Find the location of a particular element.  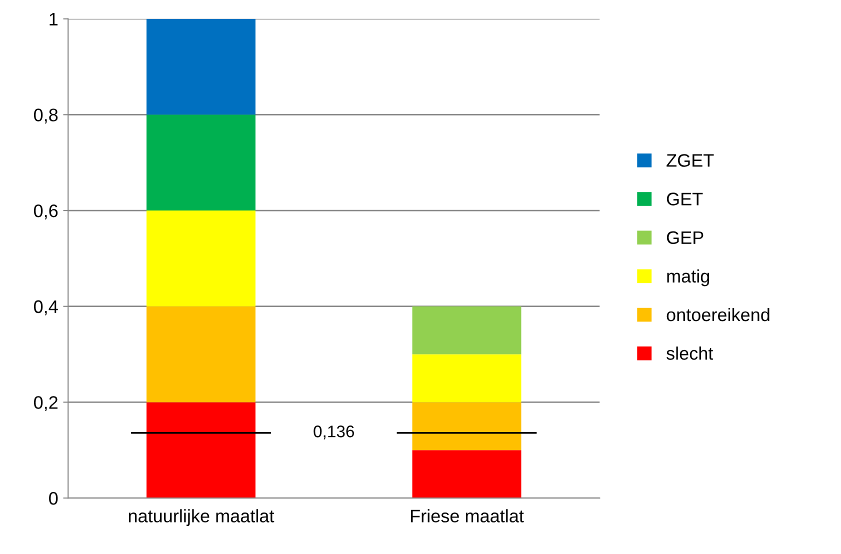

y-tick-label: 0,6 is located at coordinates (46, 212).